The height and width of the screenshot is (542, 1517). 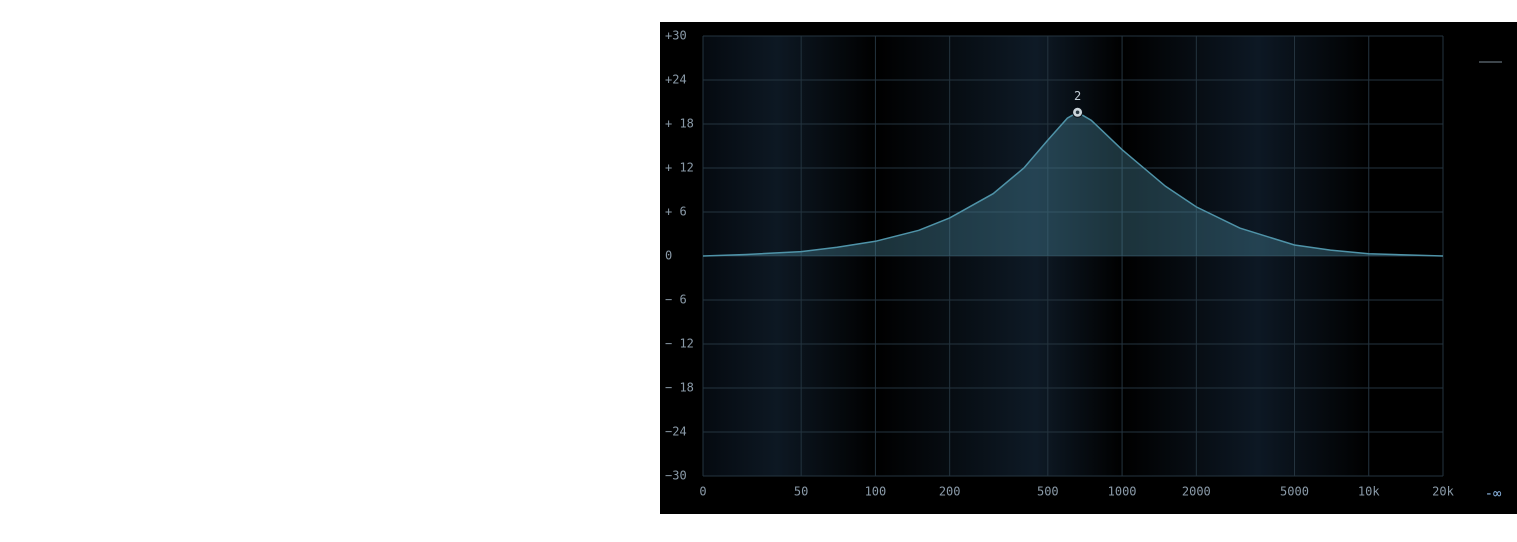 I want to click on y-tick-label: + 18, so click(x=679, y=124).